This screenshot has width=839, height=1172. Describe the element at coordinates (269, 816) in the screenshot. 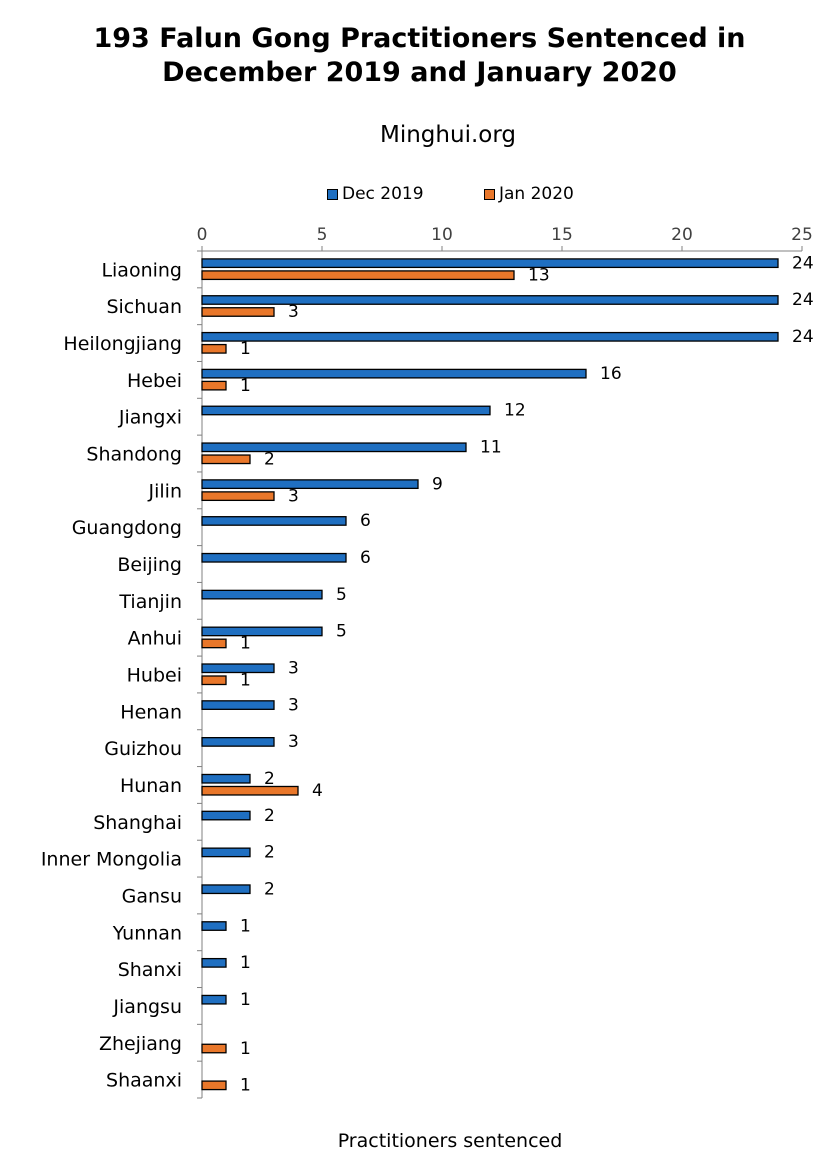

I see `data-label-dec-2019-shanghai: 2` at that location.